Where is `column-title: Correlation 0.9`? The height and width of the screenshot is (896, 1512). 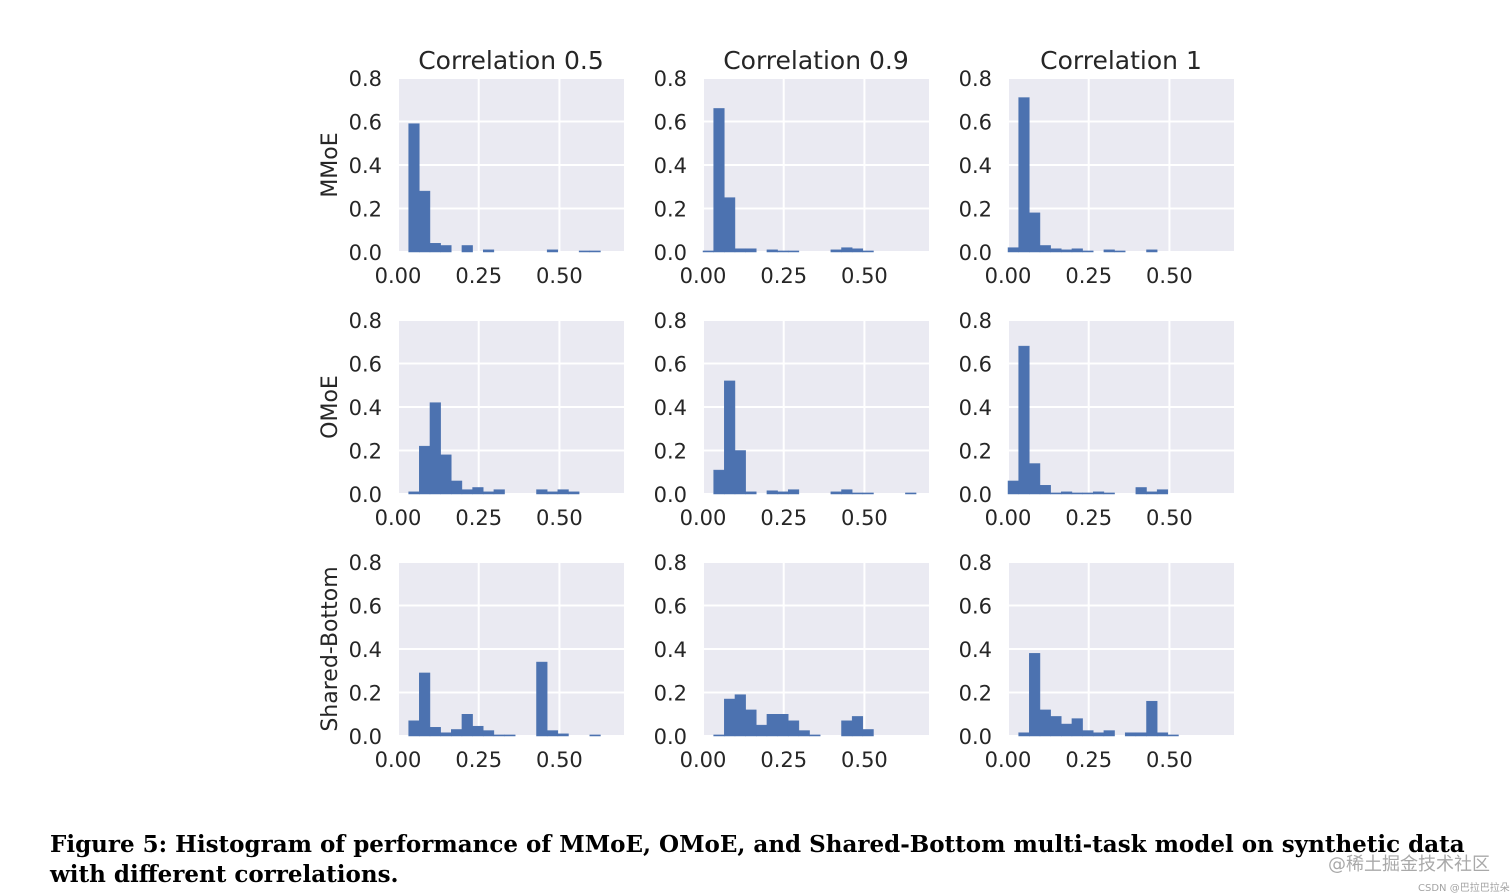 column-title: Correlation 0.9 is located at coordinates (816, 60).